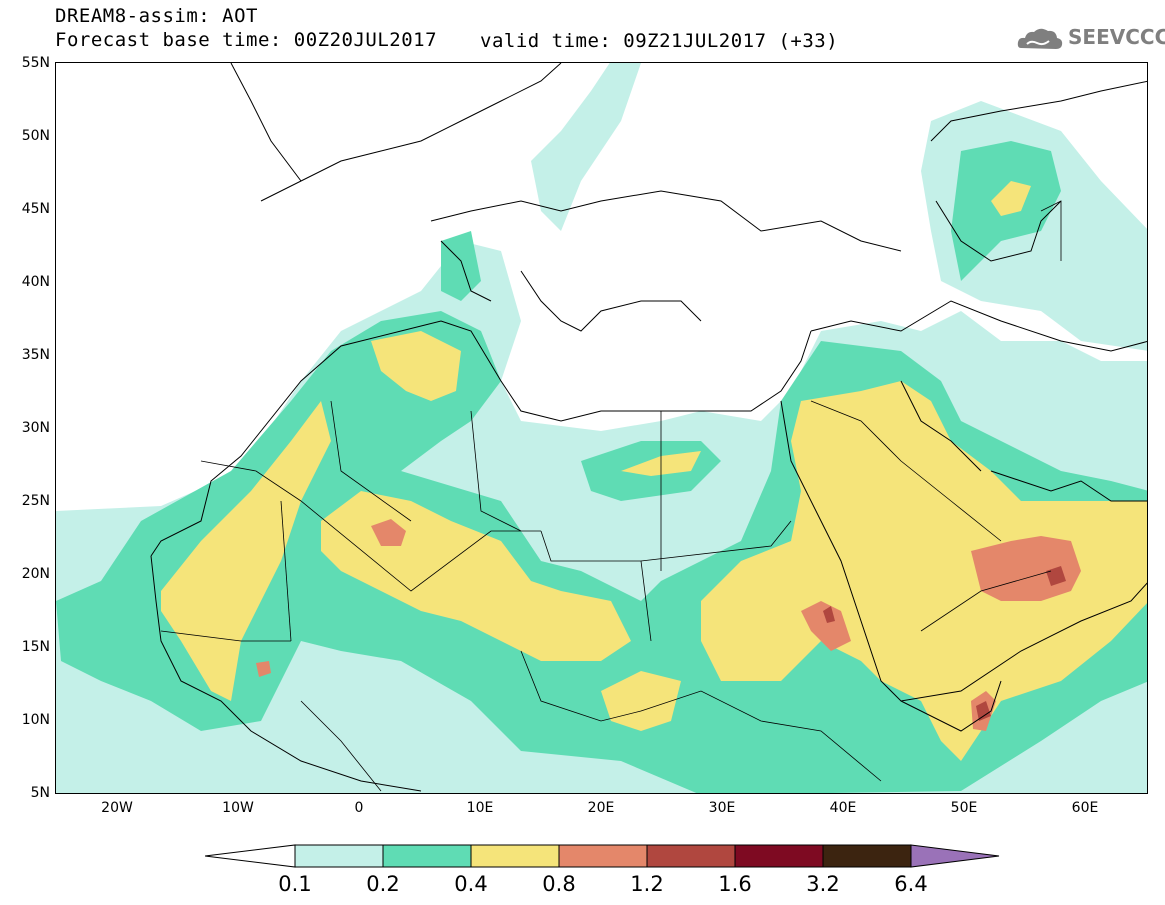 The image size is (1165, 905). What do you see at coordinates (1085, 808) in the screenshot?
I see `lon-label-60e: 60E` at bounding box center [1085, 808].